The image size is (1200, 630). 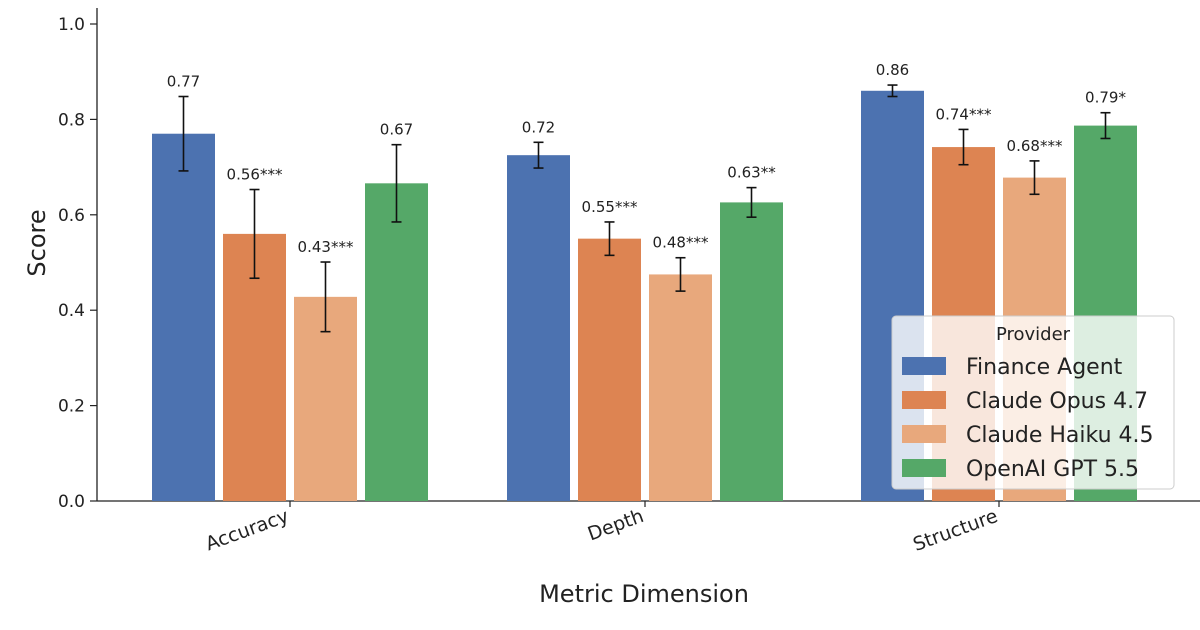 I want to click on bar-value-label: 0.86, so click(x=892, y=70).